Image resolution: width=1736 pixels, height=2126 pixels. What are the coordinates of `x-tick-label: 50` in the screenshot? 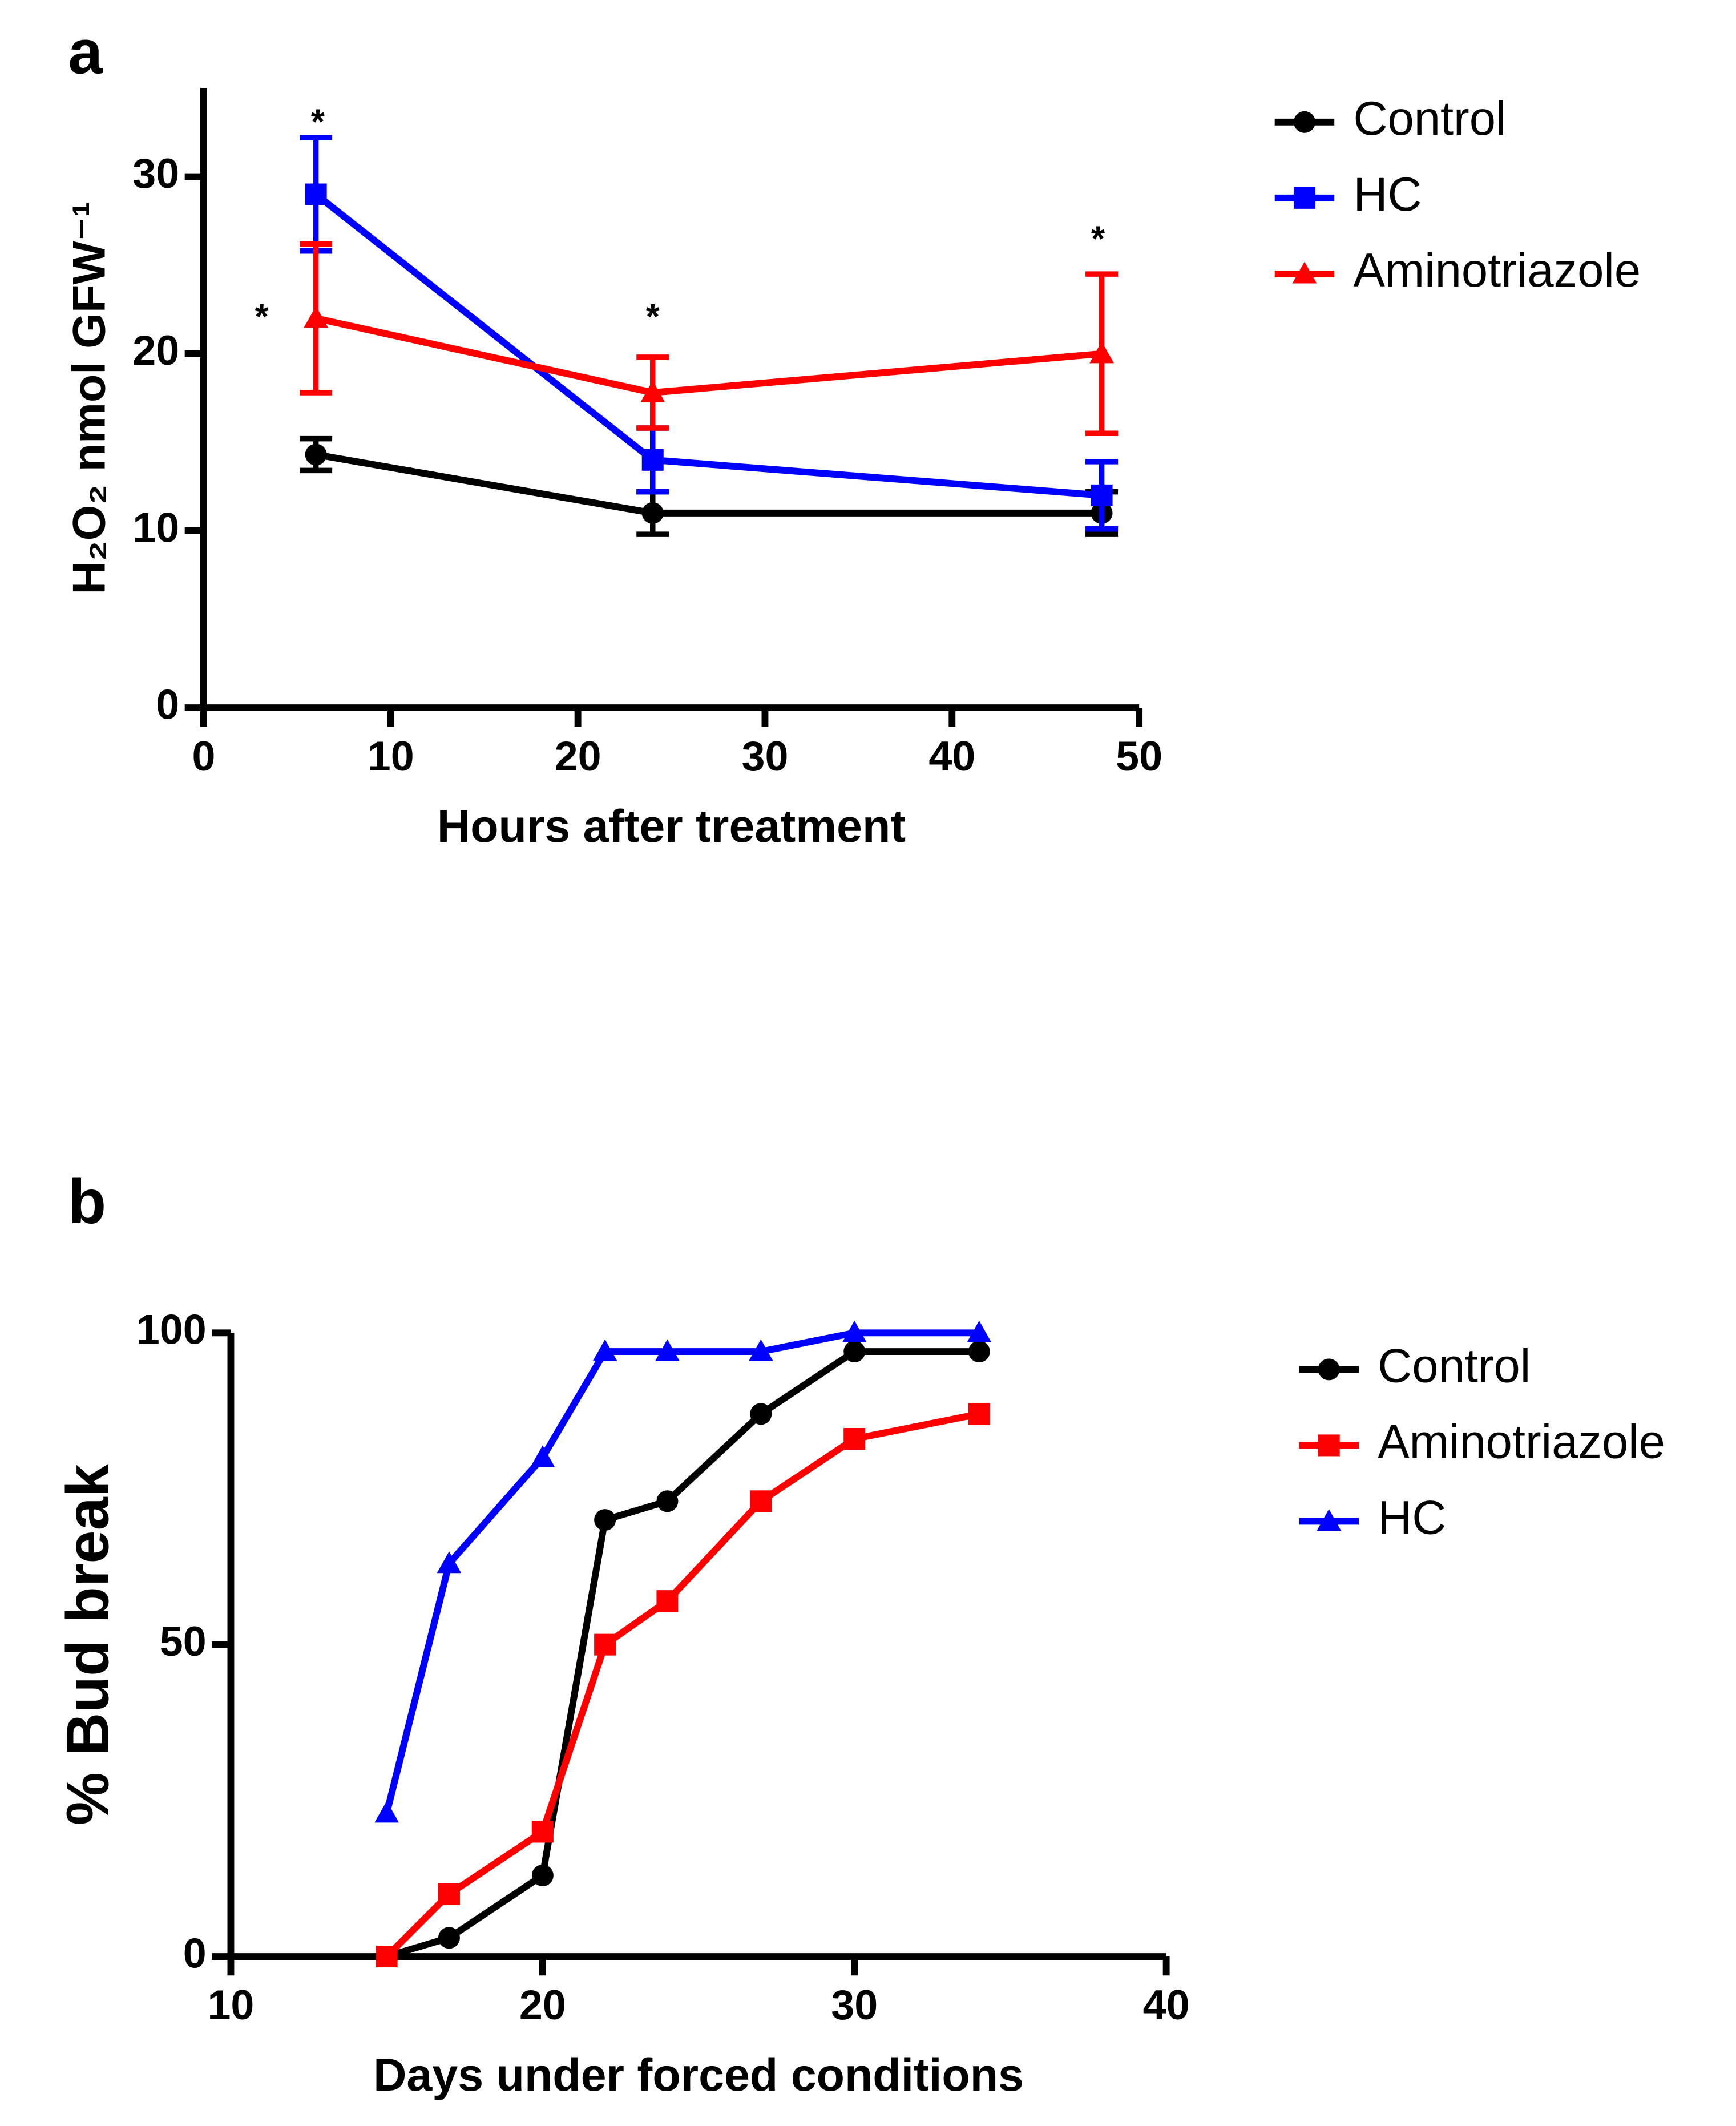 It's located at (1139, 756).